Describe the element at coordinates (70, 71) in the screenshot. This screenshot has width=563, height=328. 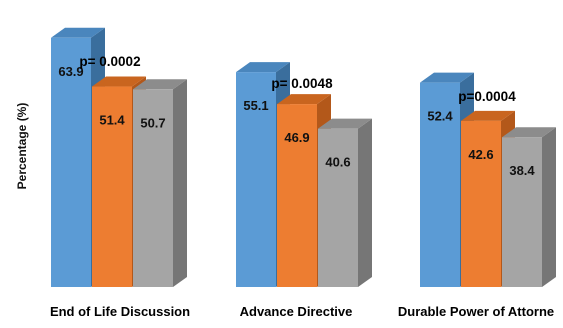
I see `data-label-end-of-life-discussion-series-1: 63.9` at that location.